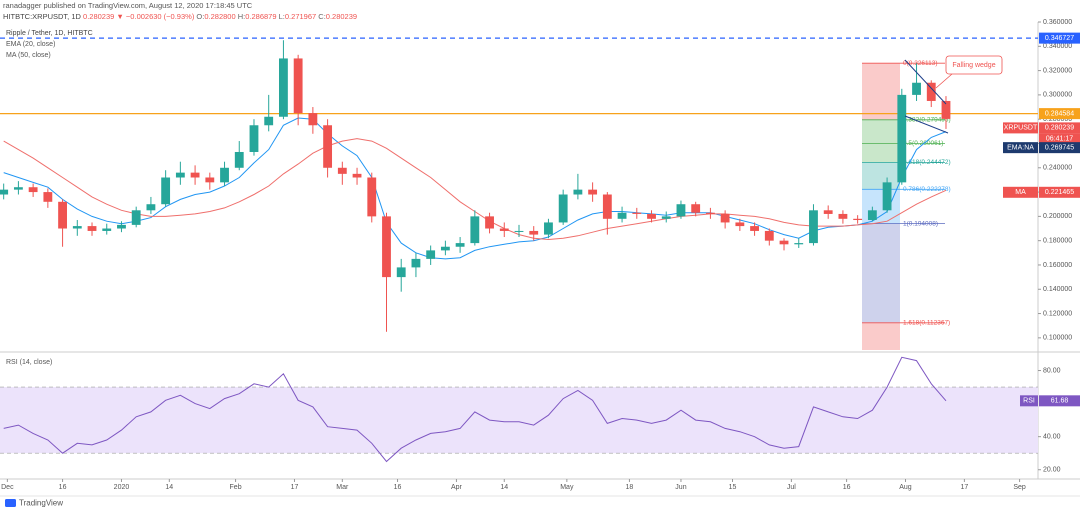  What do you see at coordinates (282, 16) in the screenshot?
I see `ohlc-label: L:` at bounding box center [282, 16].